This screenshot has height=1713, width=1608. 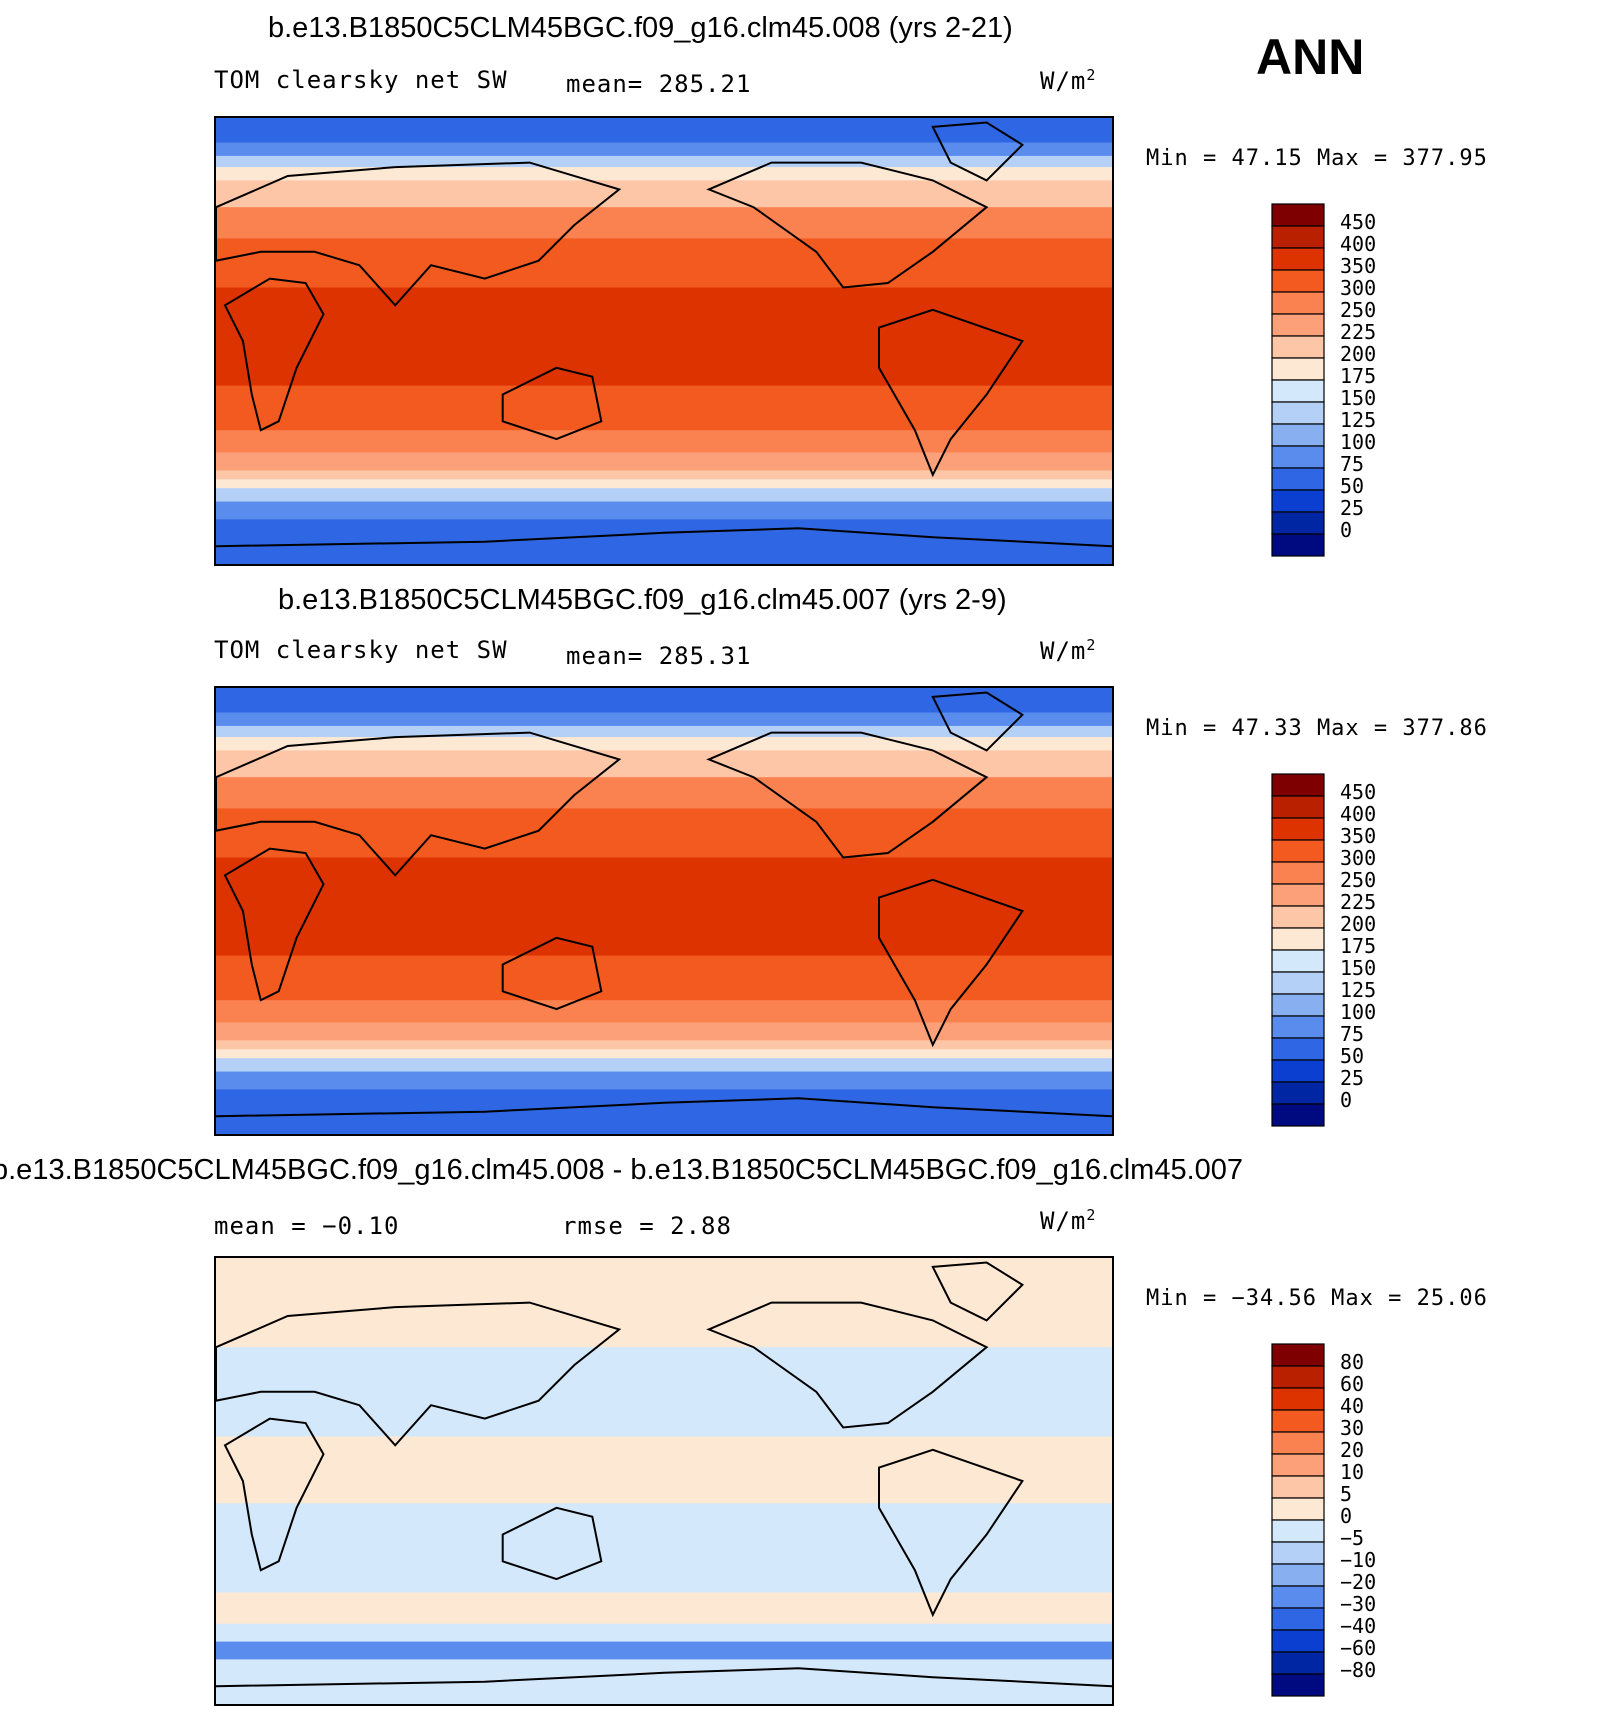 I want to click on colorbar-tick-label: −5, so click(x=1352, y=1538).